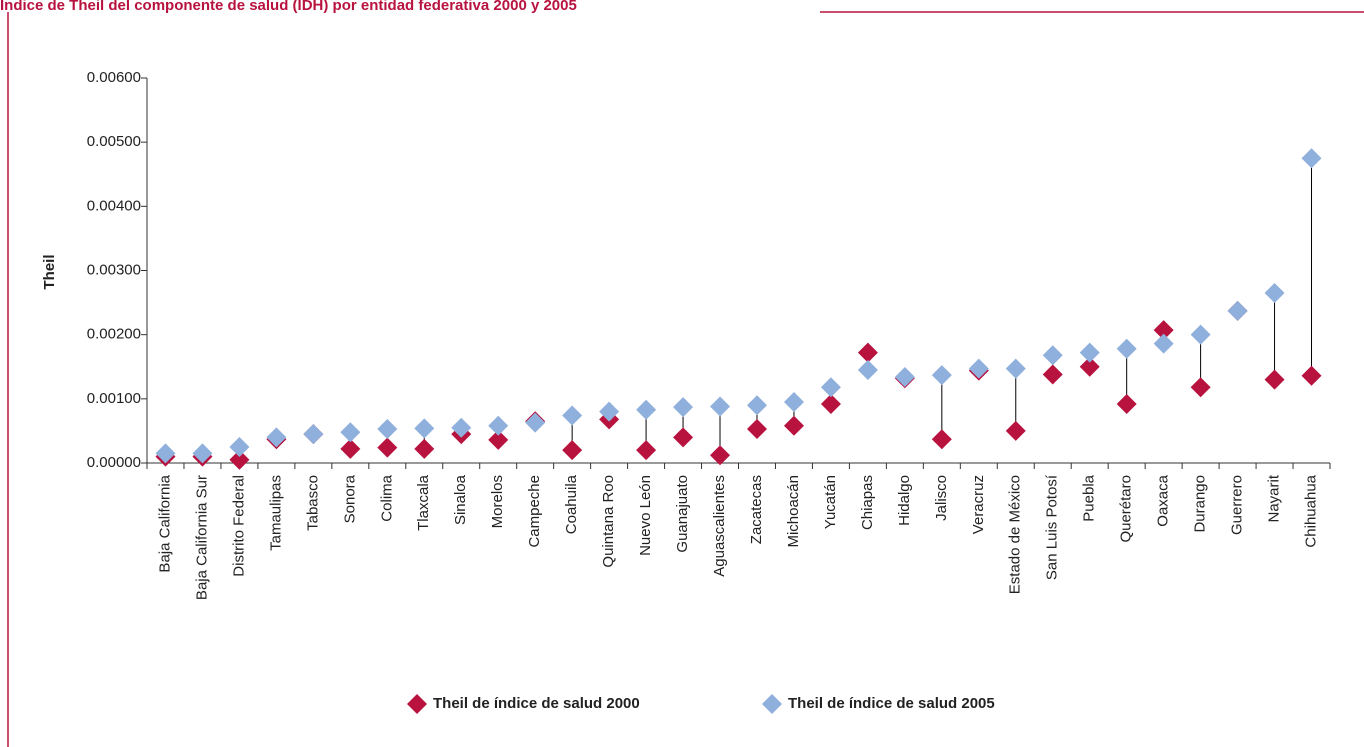 The height and width of the screenshot is (747, 1364). I want to click on x-tick-label: Morelos, so click(497, 501).